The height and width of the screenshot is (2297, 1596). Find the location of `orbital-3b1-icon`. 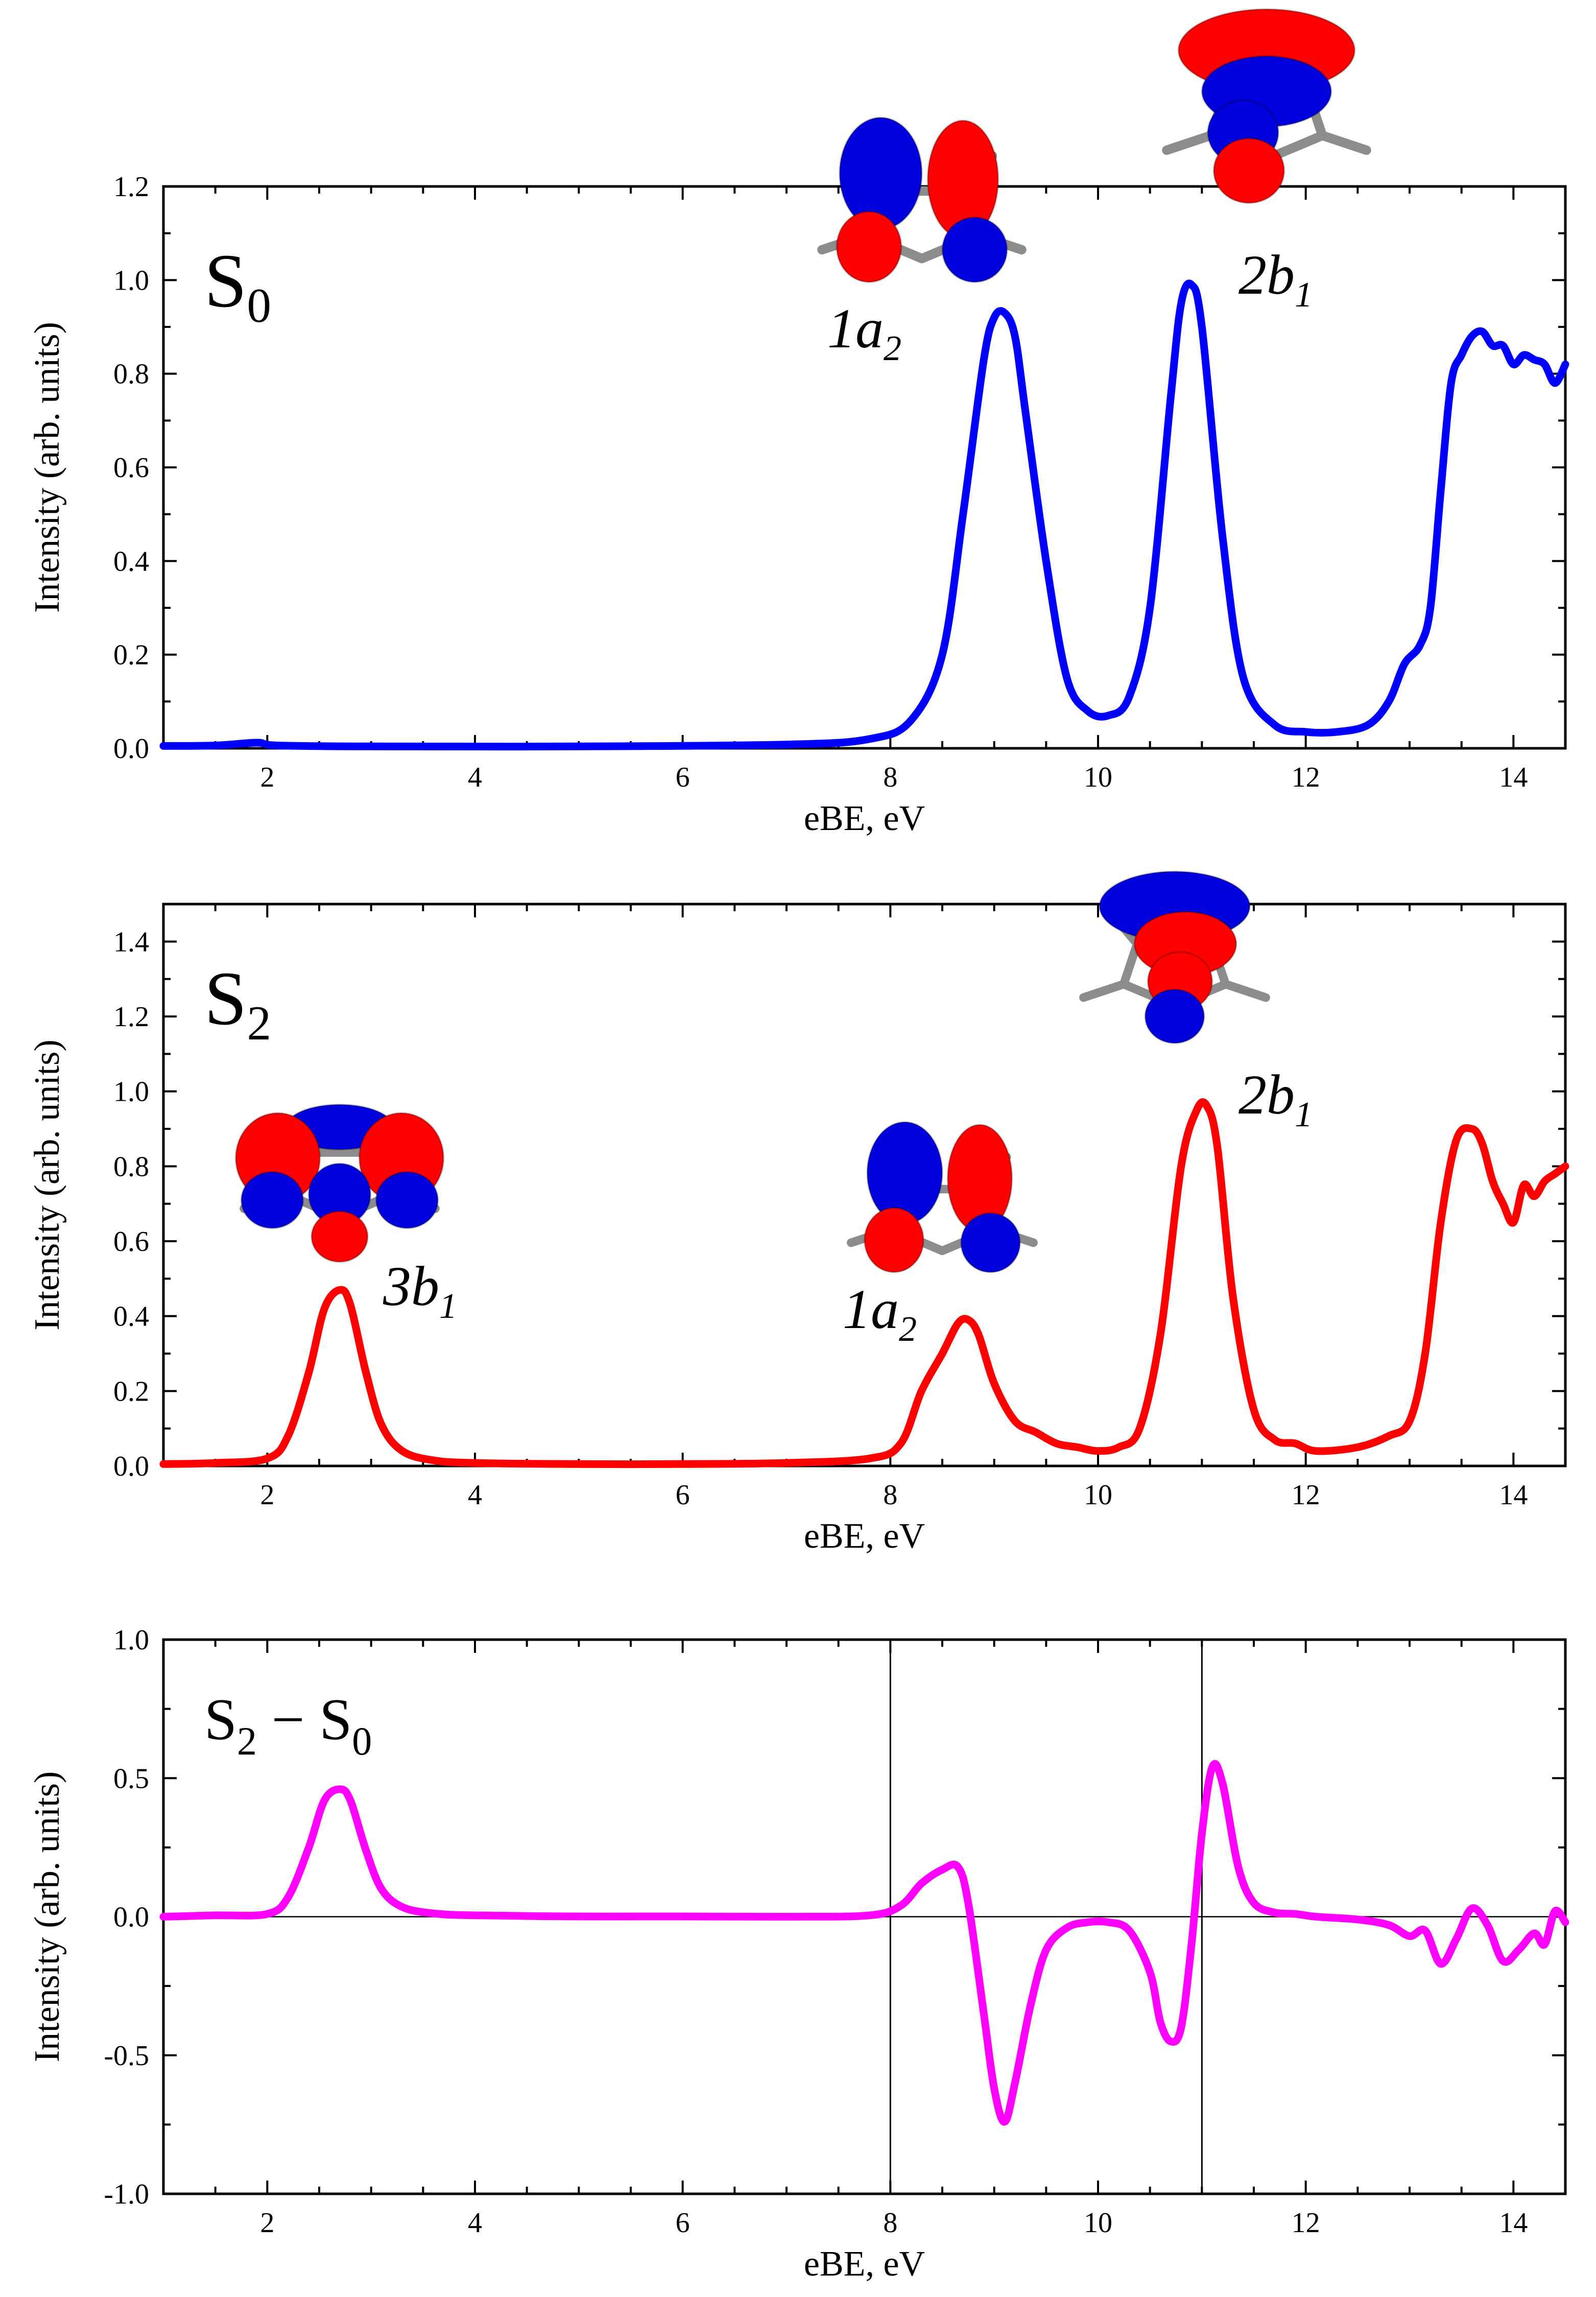

orbital-3b1-icon is located at coordinates (339, 1183).